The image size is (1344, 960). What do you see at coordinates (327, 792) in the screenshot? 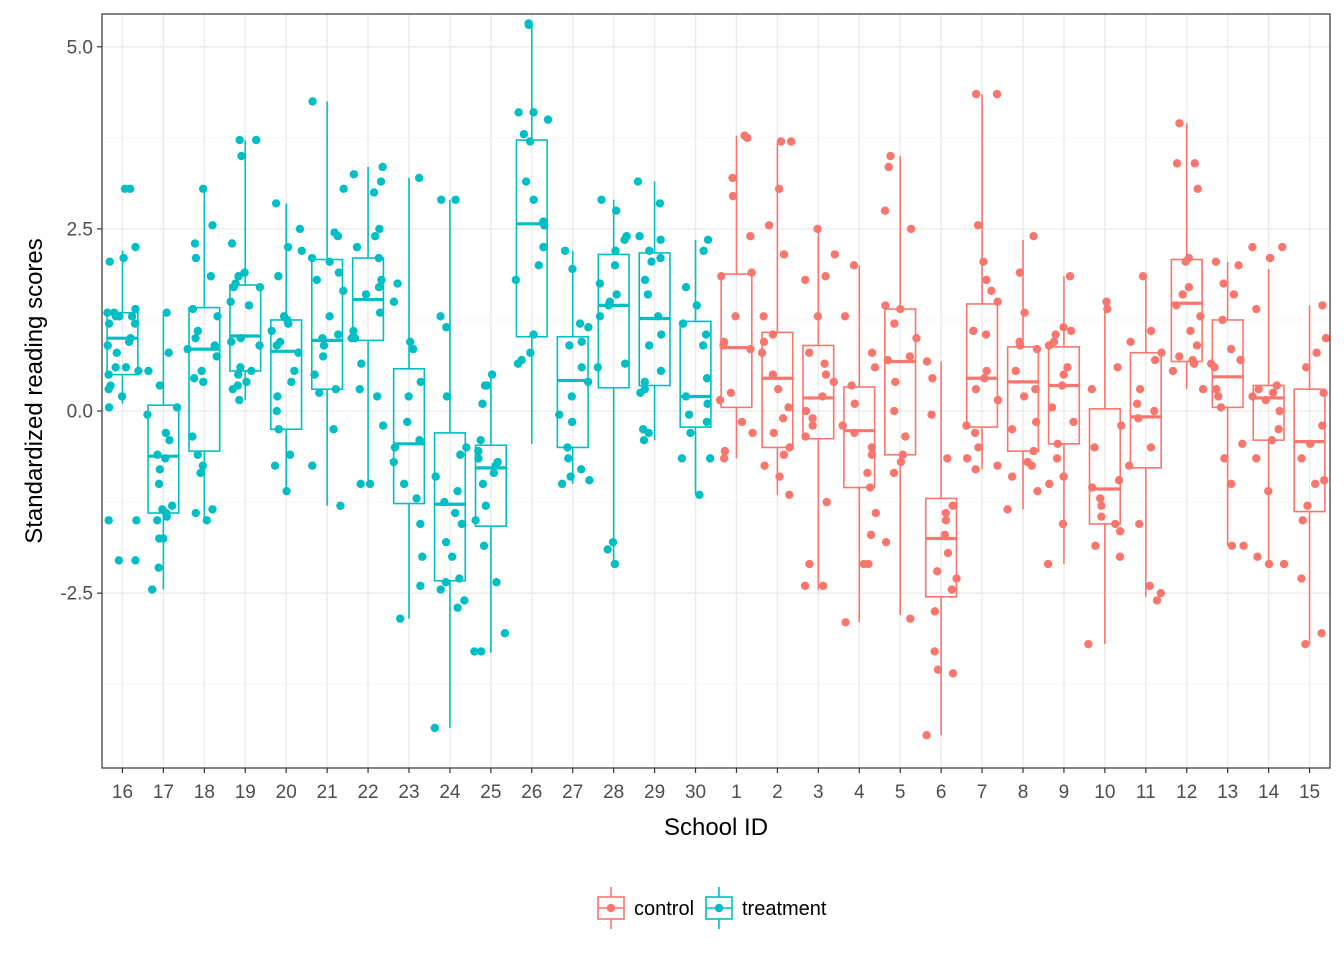
I see `x-tick-label: 21` at bounding box center [327, 792].